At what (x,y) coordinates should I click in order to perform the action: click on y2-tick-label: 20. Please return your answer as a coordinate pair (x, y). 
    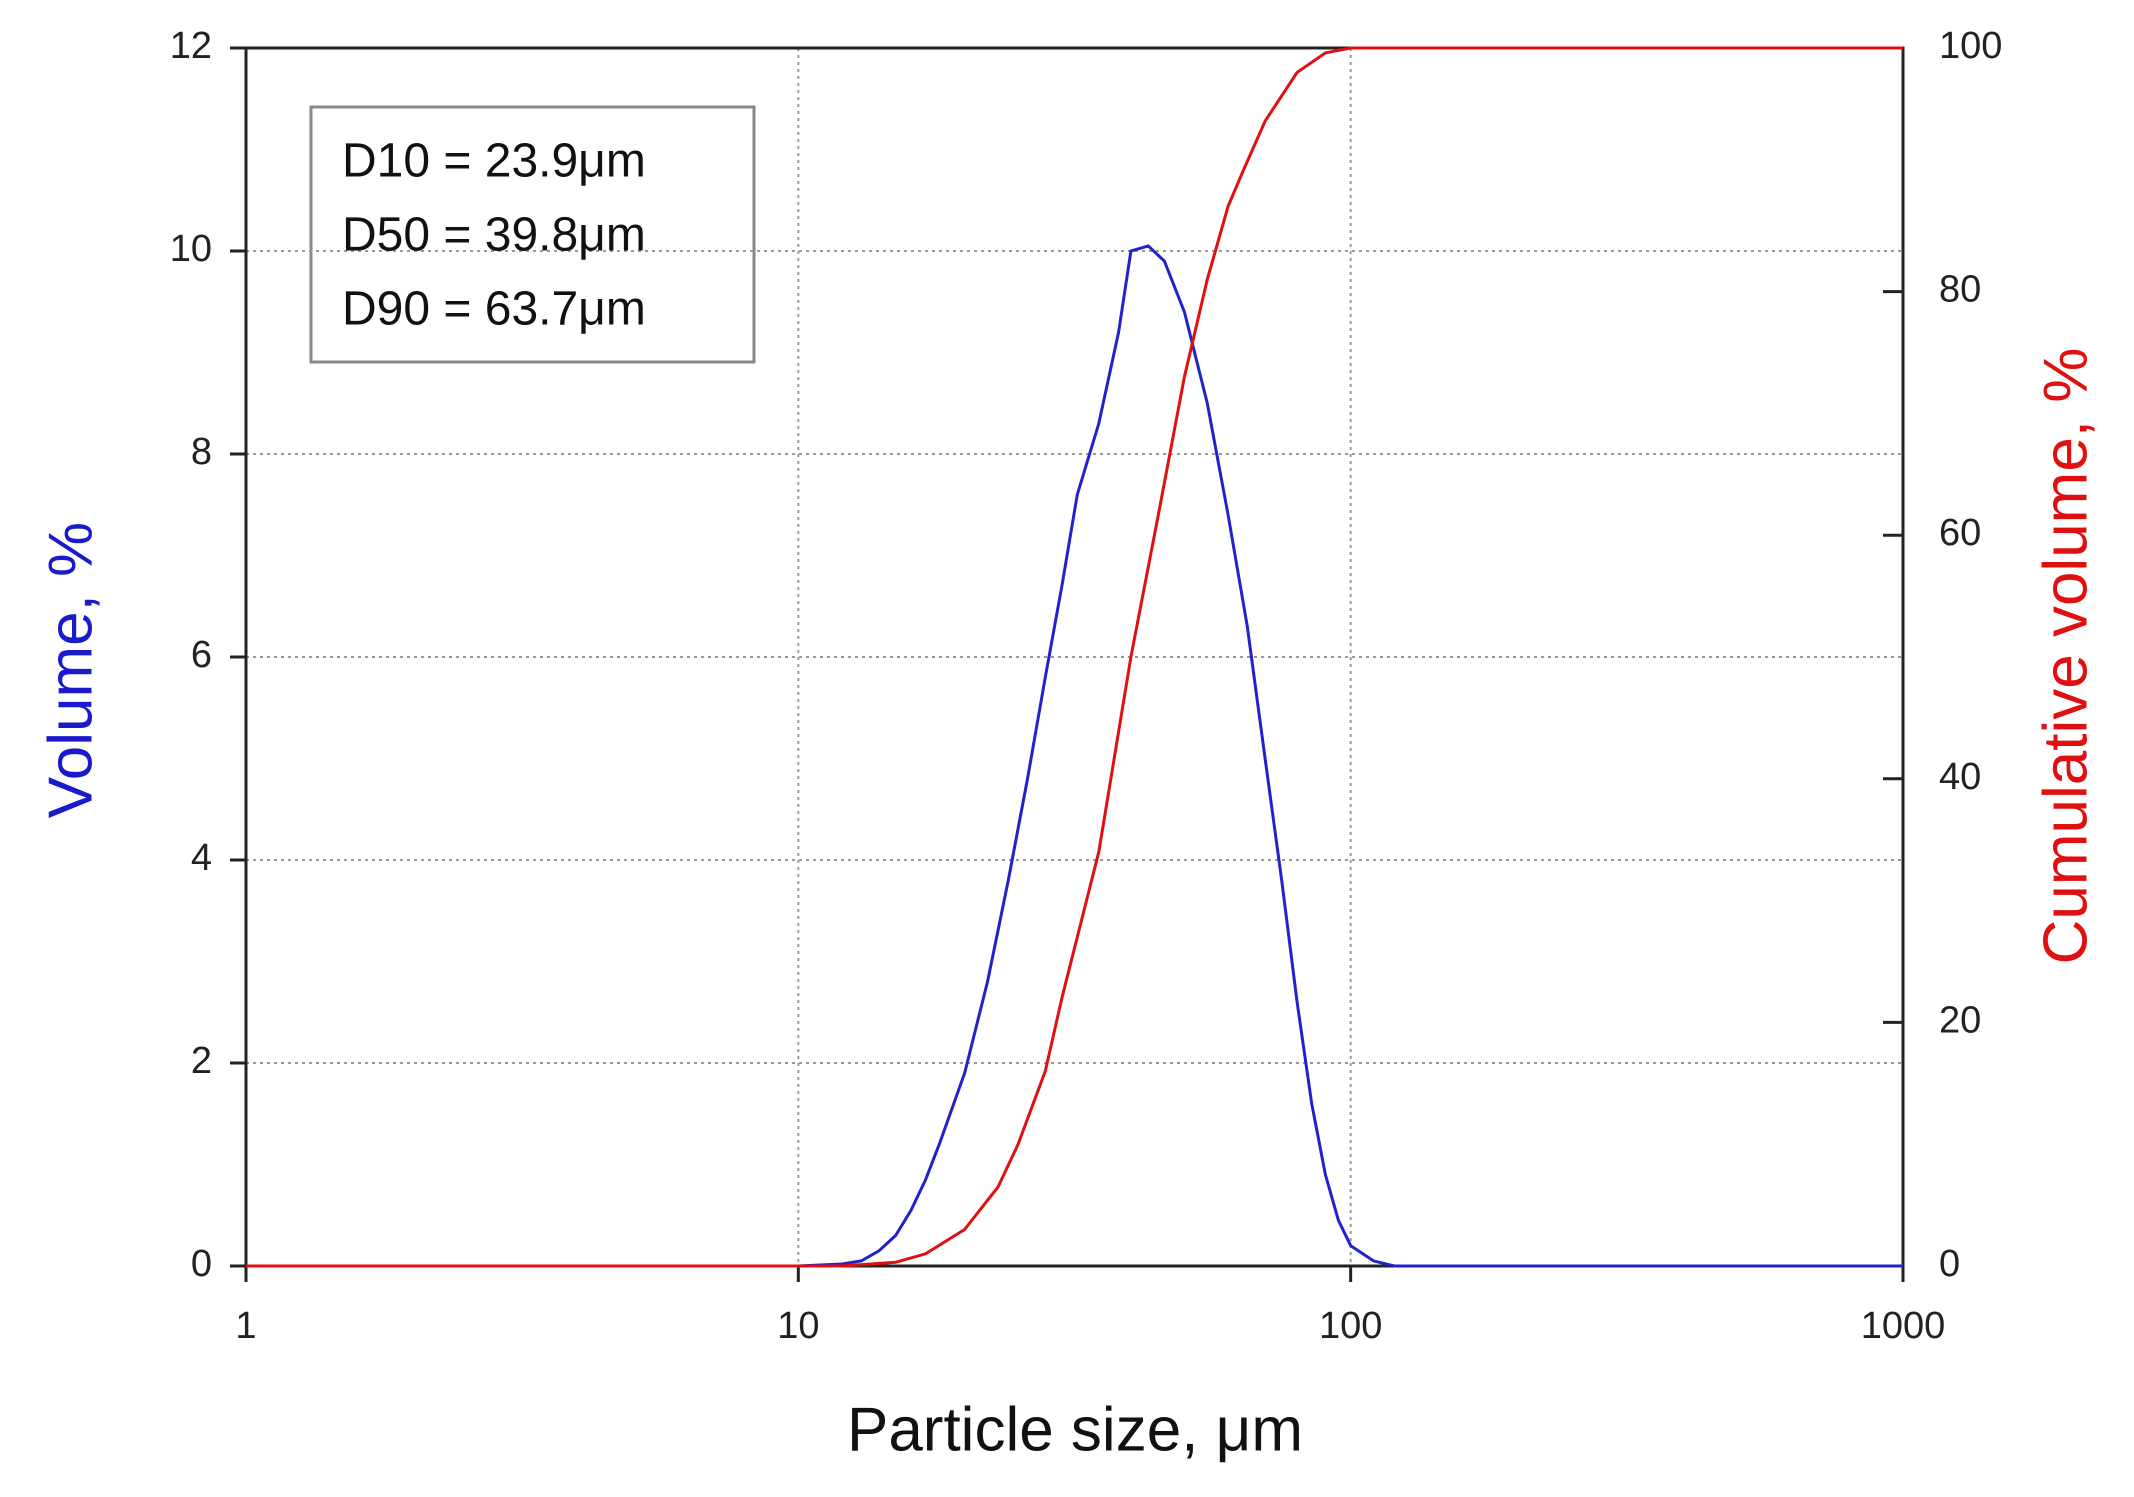
    Looking at the image, I should click on (1960, 1020).